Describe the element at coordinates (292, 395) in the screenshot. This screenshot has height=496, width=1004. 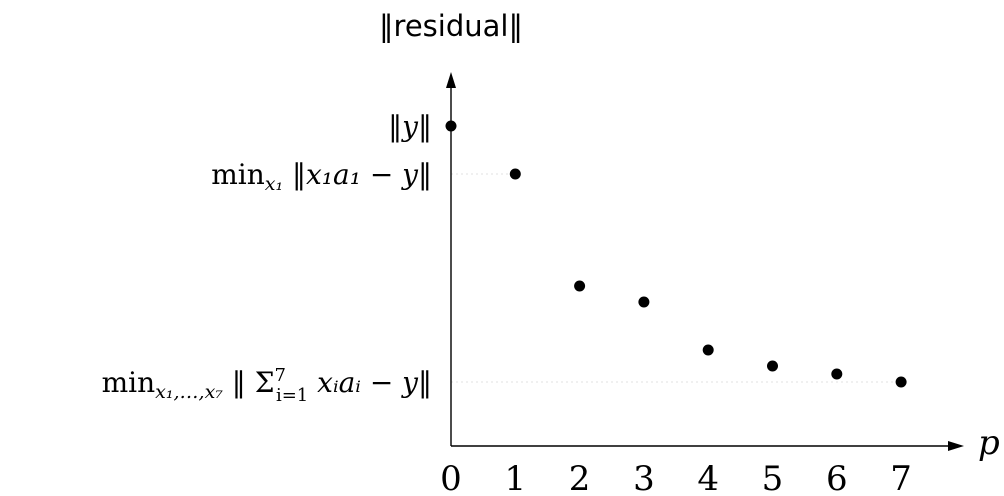
I see `sum-subscript: i=1` at that location.